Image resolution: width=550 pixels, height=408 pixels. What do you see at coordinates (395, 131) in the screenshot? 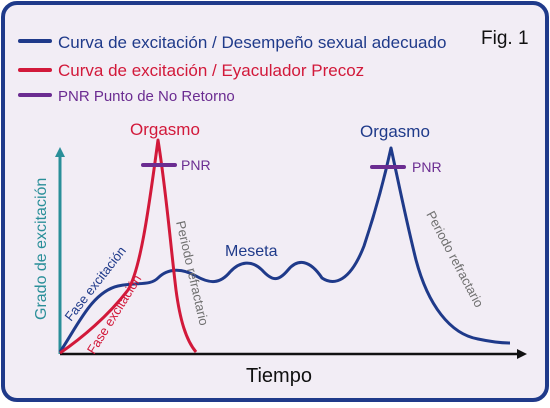
I see `orgasm-label-normal: Orgasmo` at bounding box center [395, 131].